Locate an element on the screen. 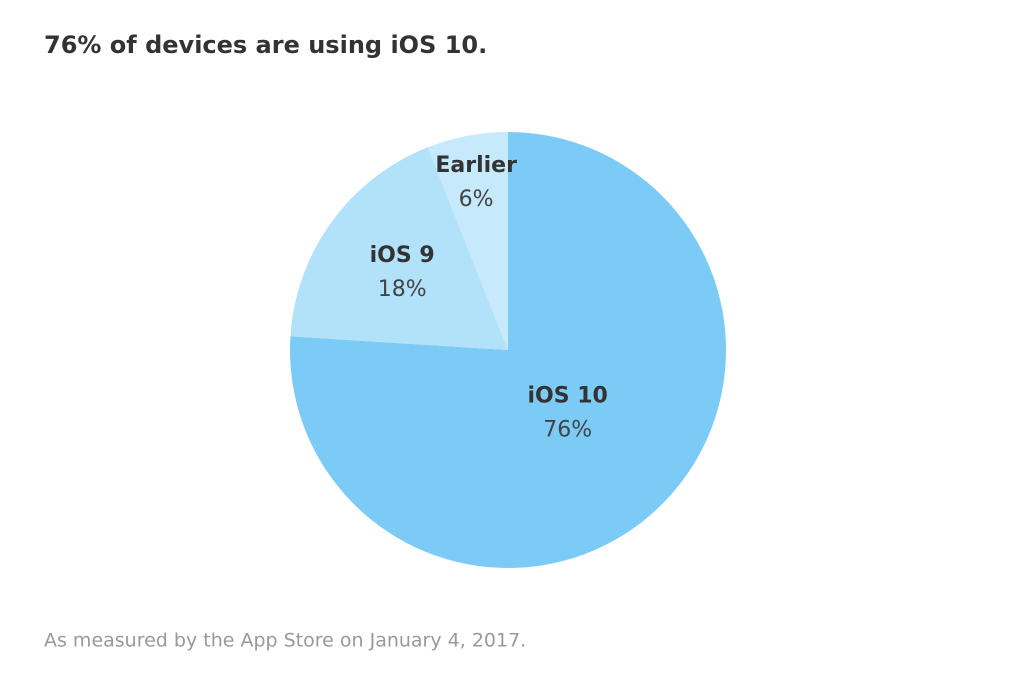 The width and height of the screenshot is (1024, 686). slice-label: iOS 9 is located at coordinates (402, 255).